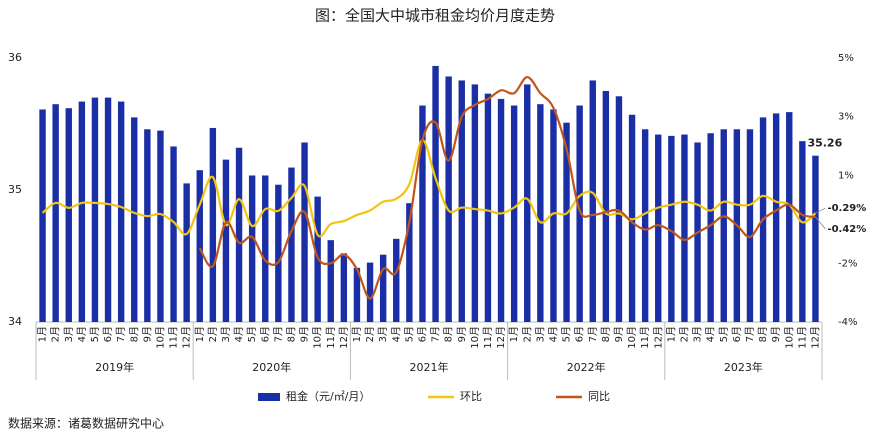 This screenshot has height=440, width=871. What do you see at coordinates (471, 396) in the screenshot?
I see `legend-label: 环比` at bounding box center [471, 396].